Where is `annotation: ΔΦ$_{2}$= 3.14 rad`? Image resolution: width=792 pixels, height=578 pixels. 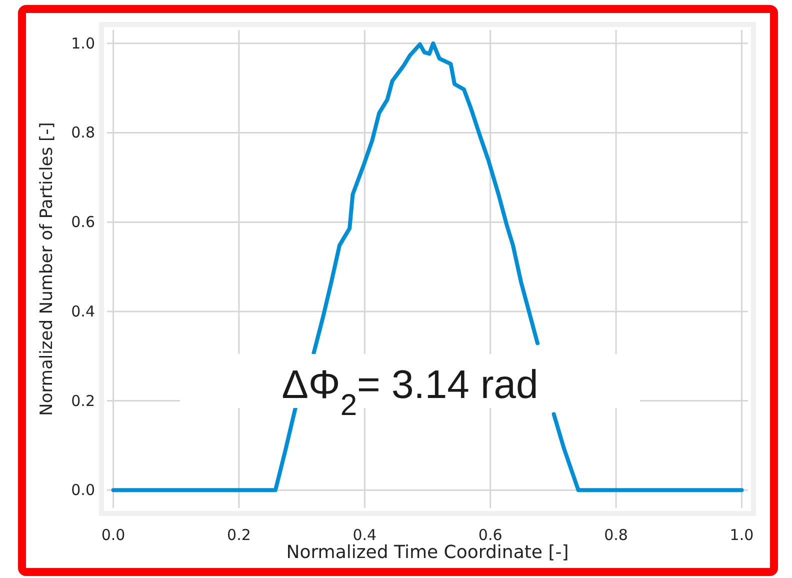
annotation: ΔΦ$_{2}$= 3.14 rad is located at coordinates (410, 392).